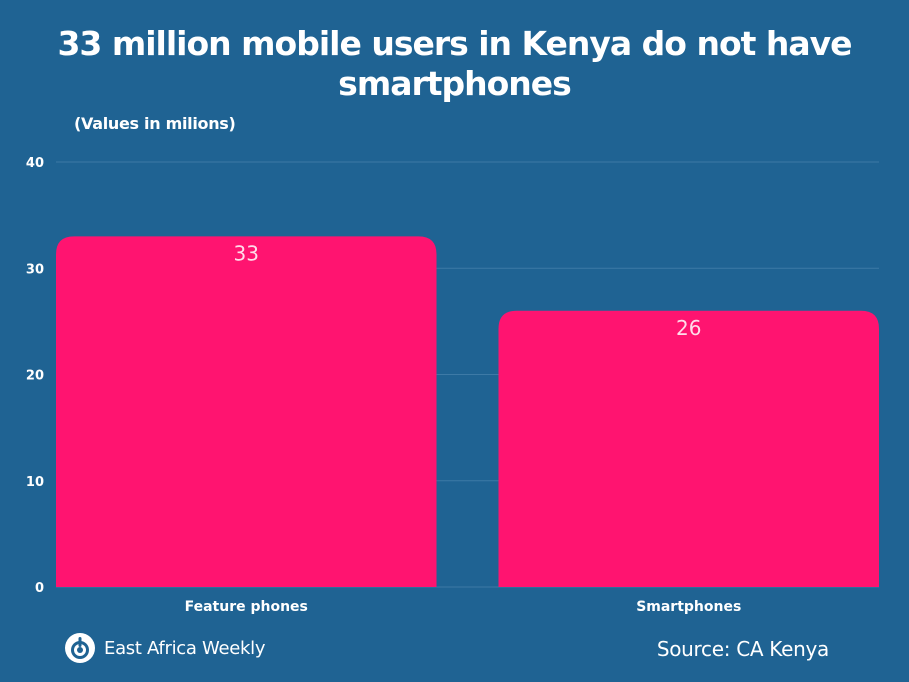  I want to click on source-credit: Source: CA Kenya, so click(742, 649).